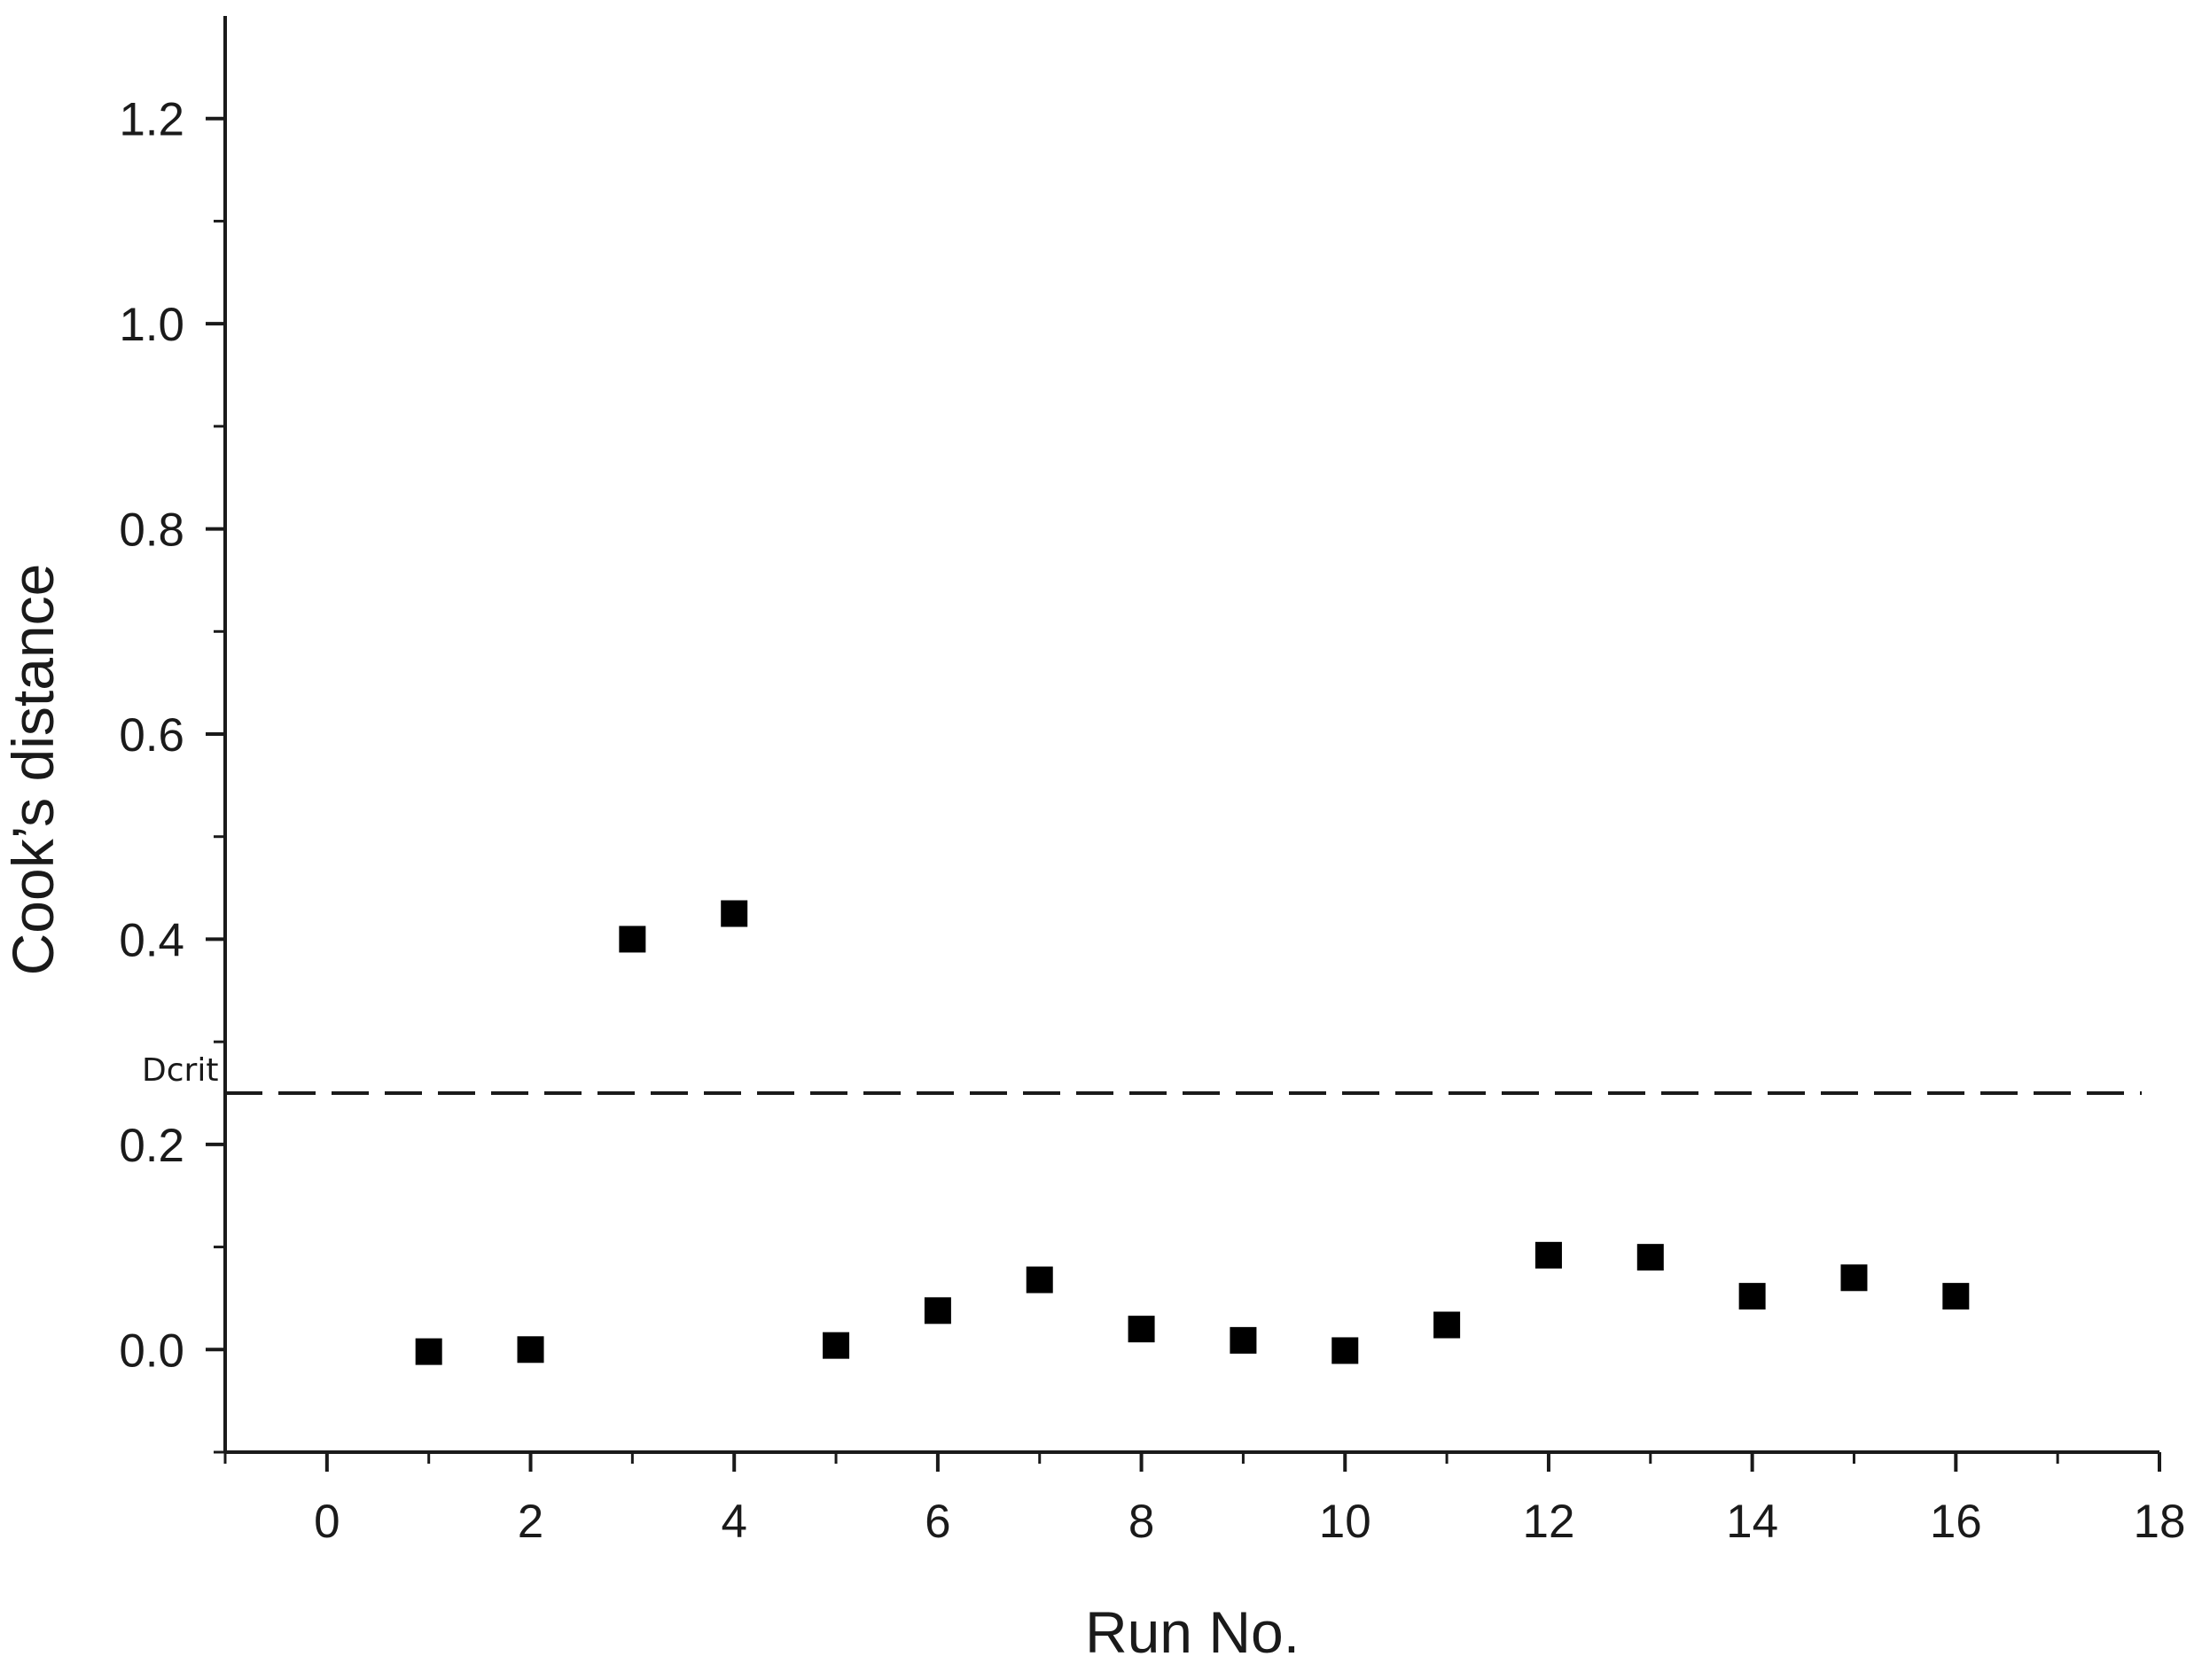  I want to click on y-tick-label: 0.6, so click(152, 735).